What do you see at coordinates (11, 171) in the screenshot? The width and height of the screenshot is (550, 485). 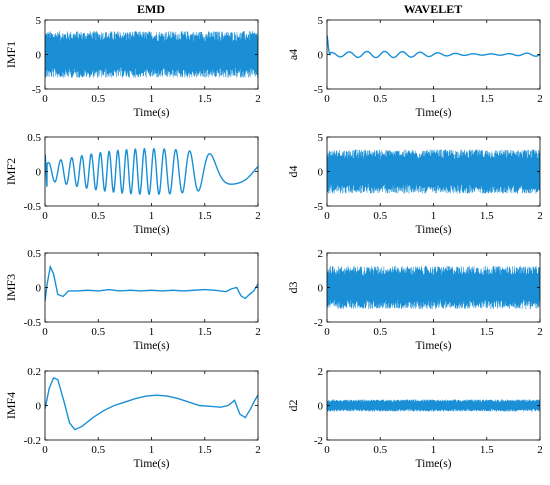 I see `y-axis-label: IMF2` at bounding box center [11, 171].